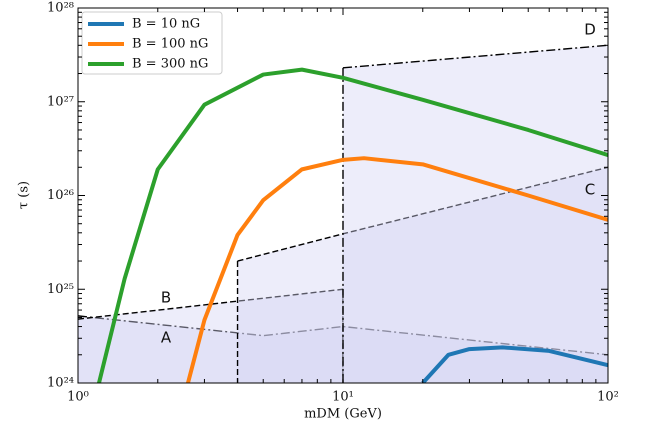  What do you see at coordinates (590, 30) in the screenshot?
I see `region-label: D` at bounding box center [590, 30].